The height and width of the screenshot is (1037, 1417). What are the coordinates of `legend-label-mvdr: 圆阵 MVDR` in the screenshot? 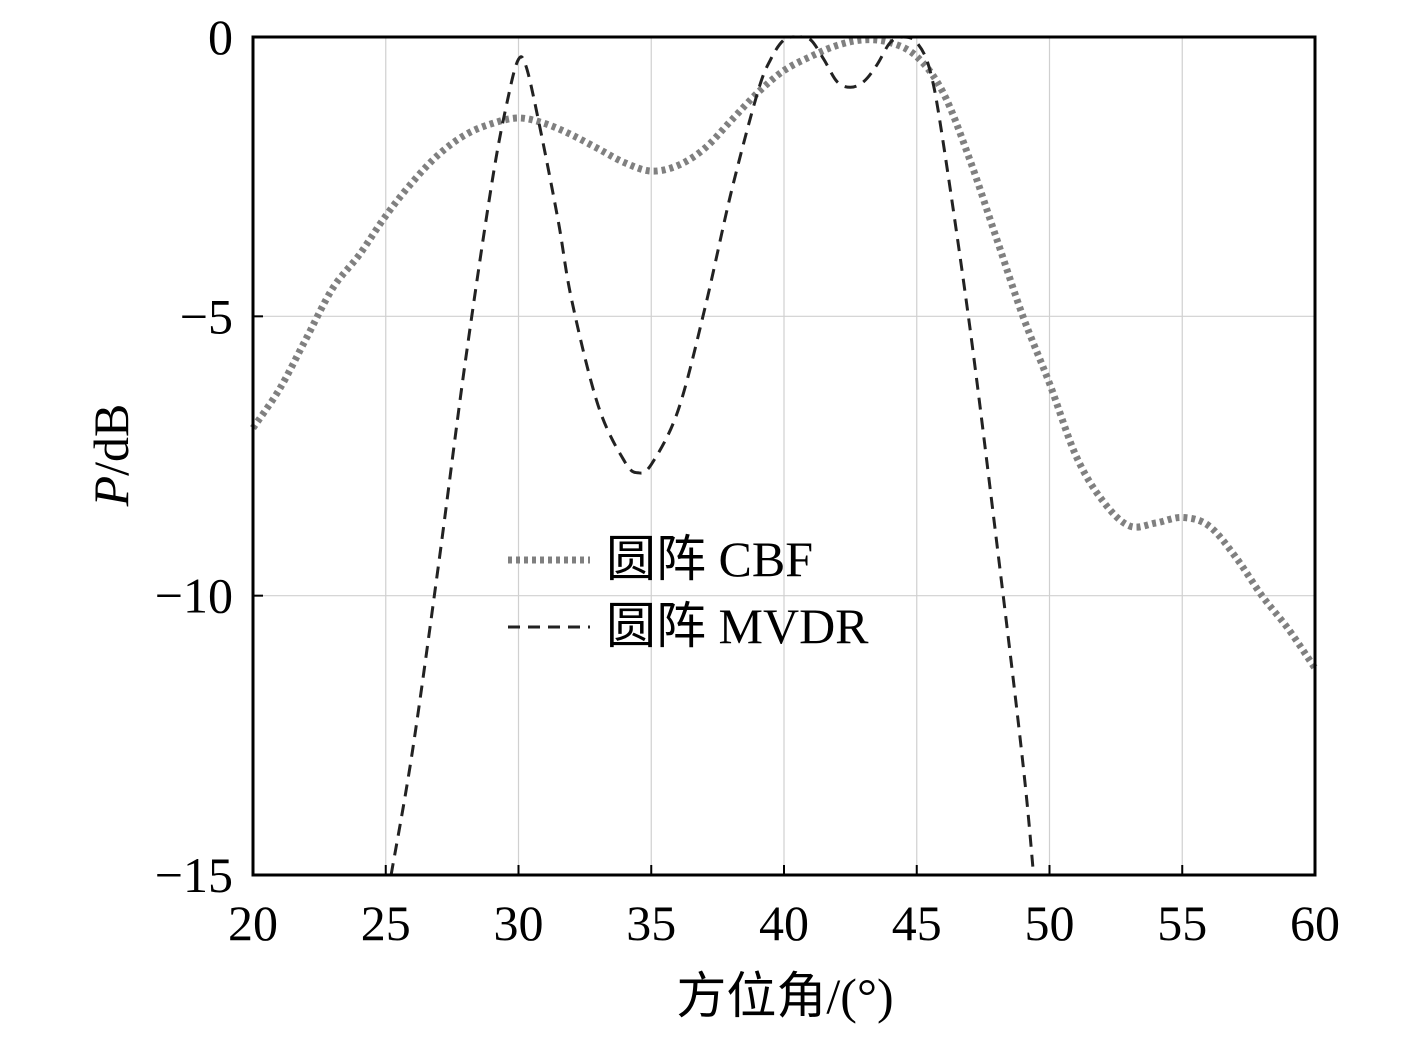 It's located at (737, 626).